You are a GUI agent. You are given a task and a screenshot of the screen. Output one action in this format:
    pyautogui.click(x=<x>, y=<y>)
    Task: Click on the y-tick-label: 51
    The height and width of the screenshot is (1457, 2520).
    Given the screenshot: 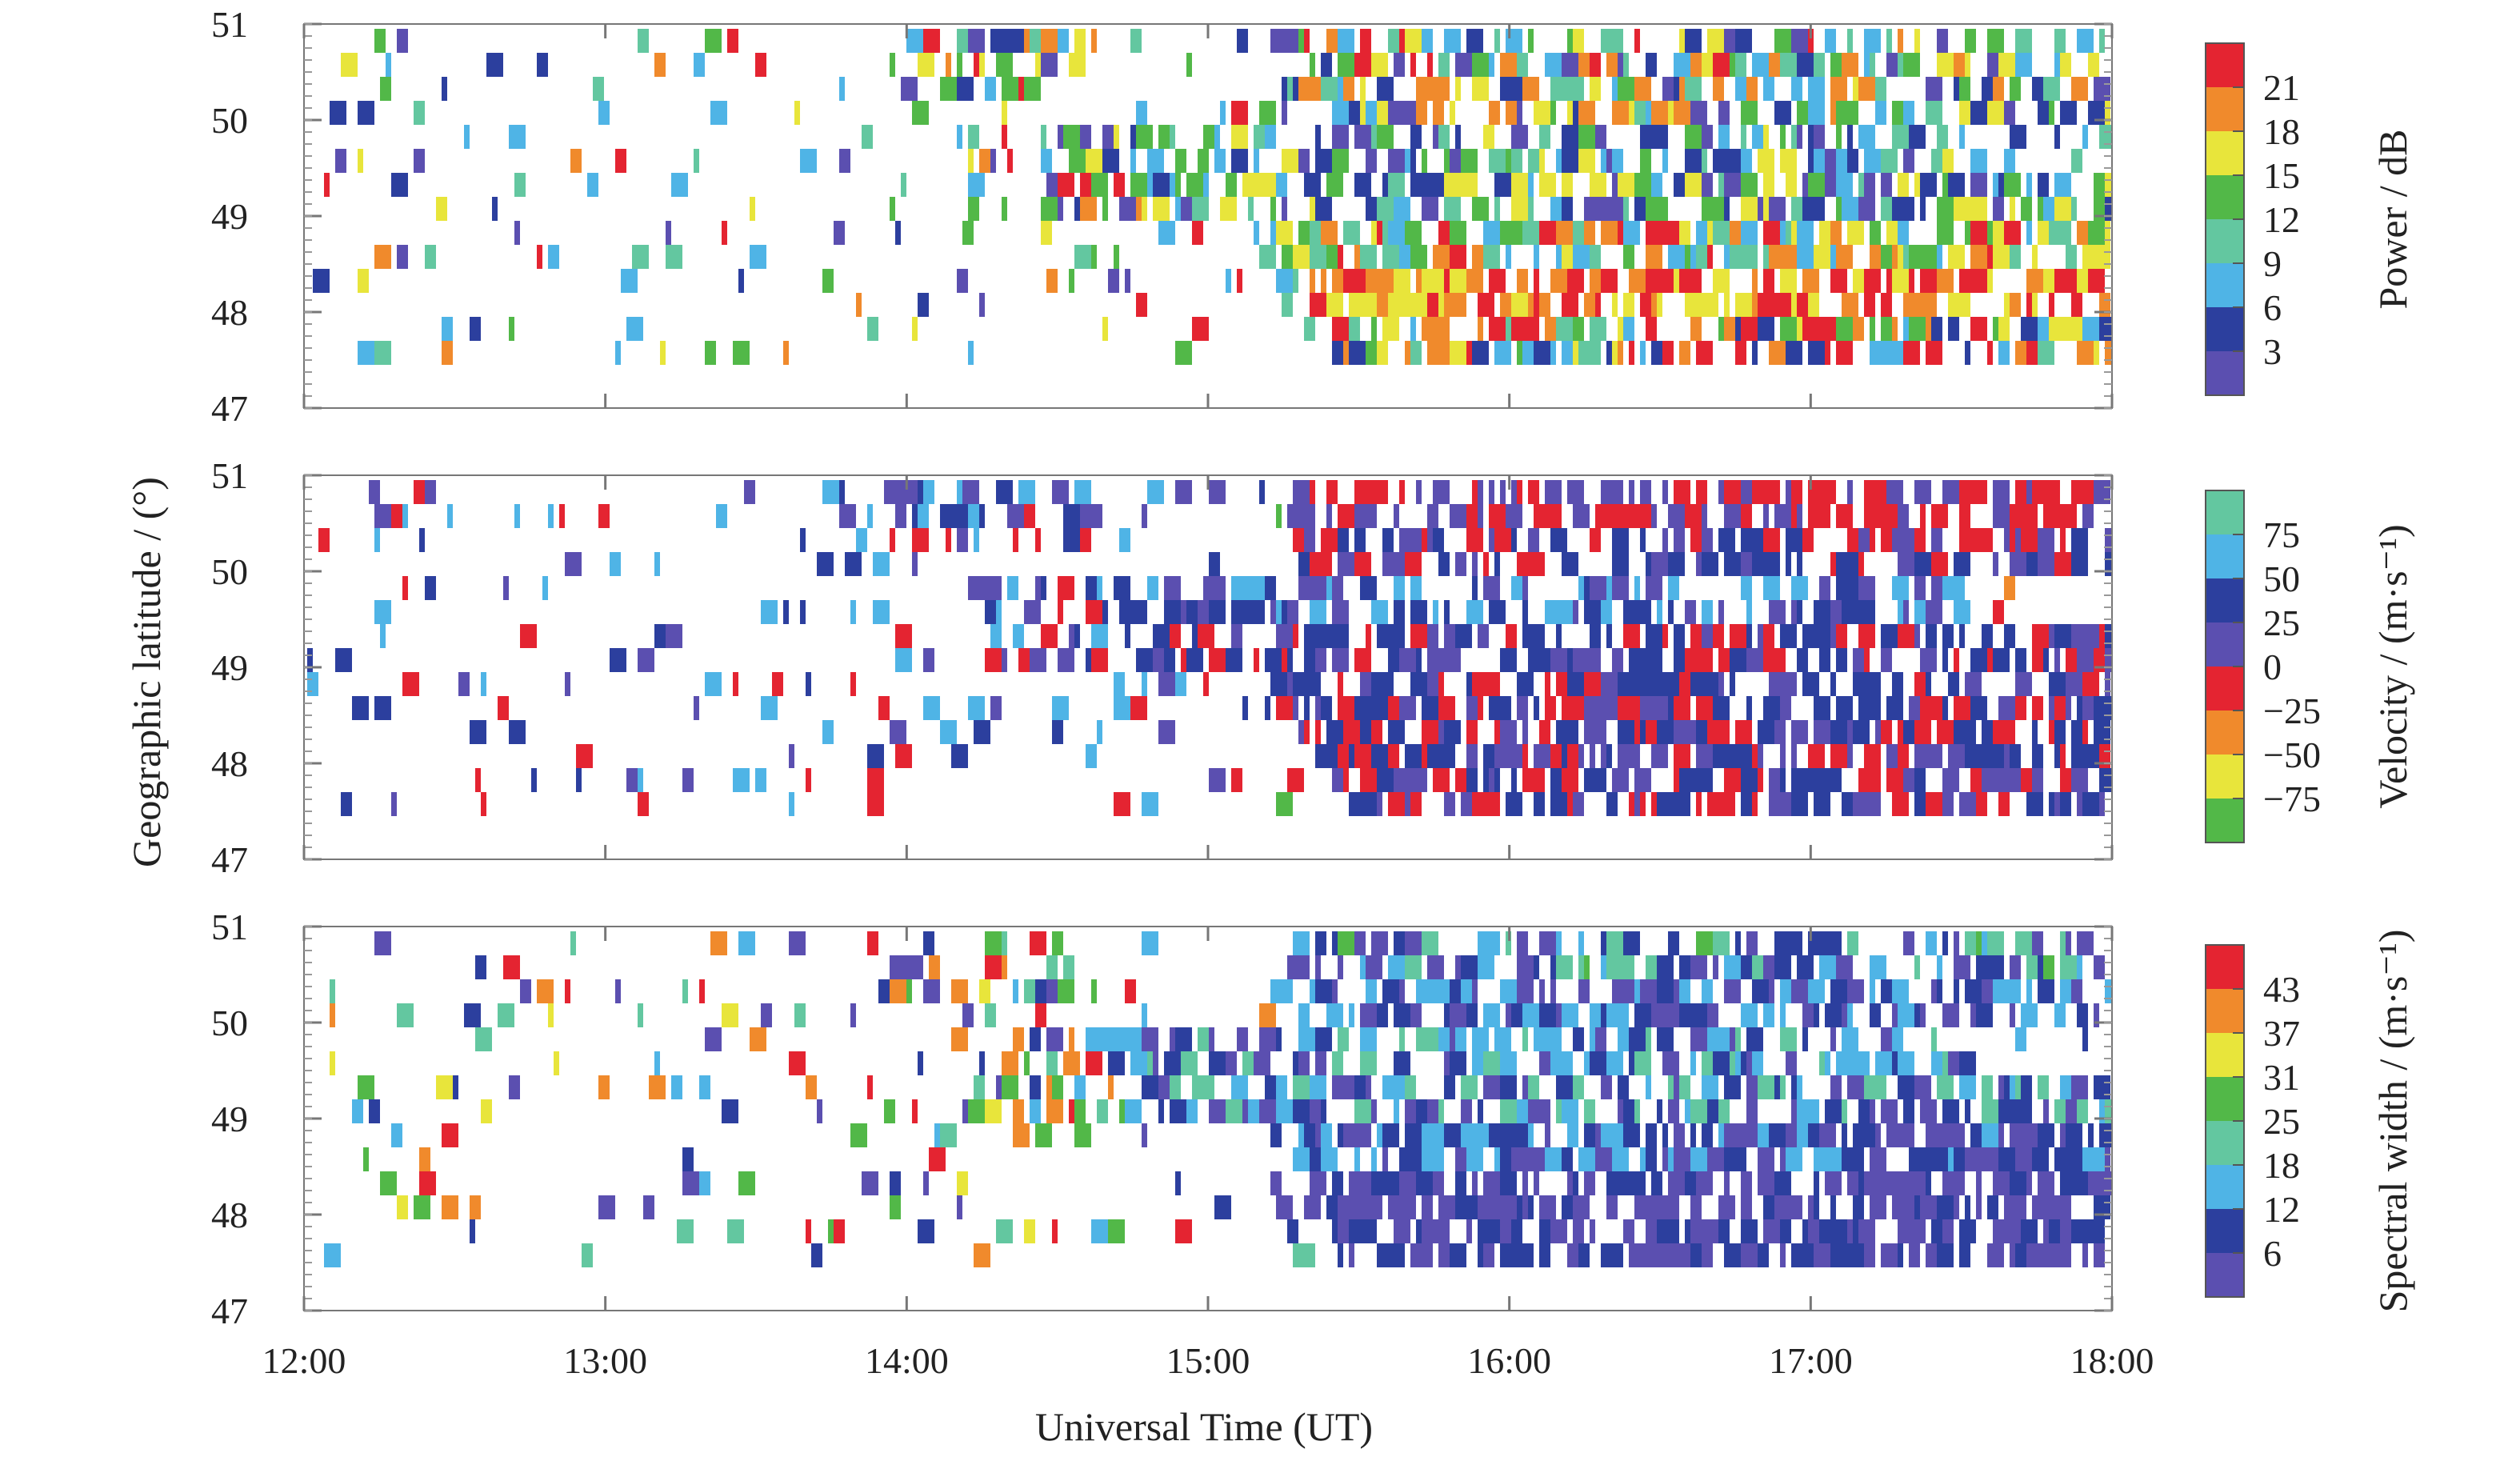 What is the action you would take?
    pyautogui.click(x=229, y=927)
    